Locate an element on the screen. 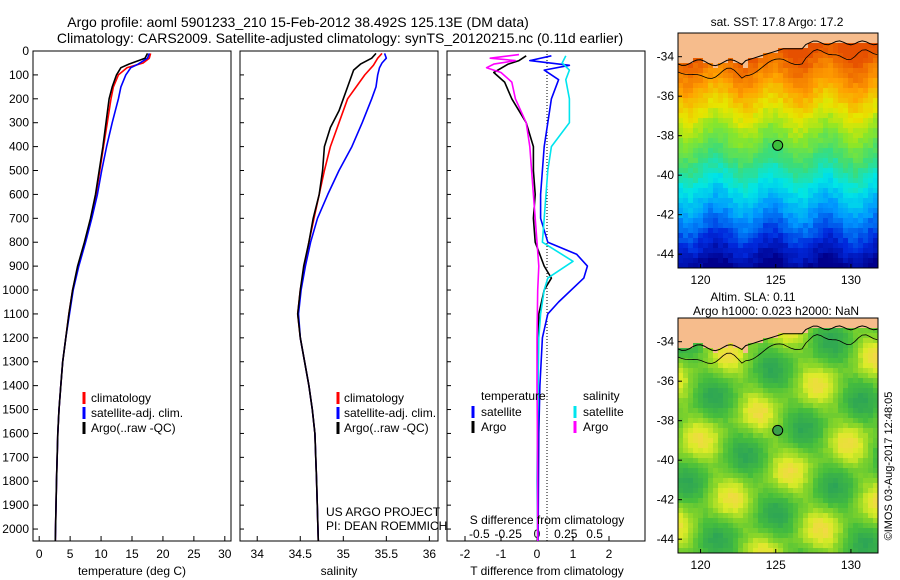 The height and width of the screenshot is (580, 900). x-tick-label: 20 is located at coordinates (163, 554).